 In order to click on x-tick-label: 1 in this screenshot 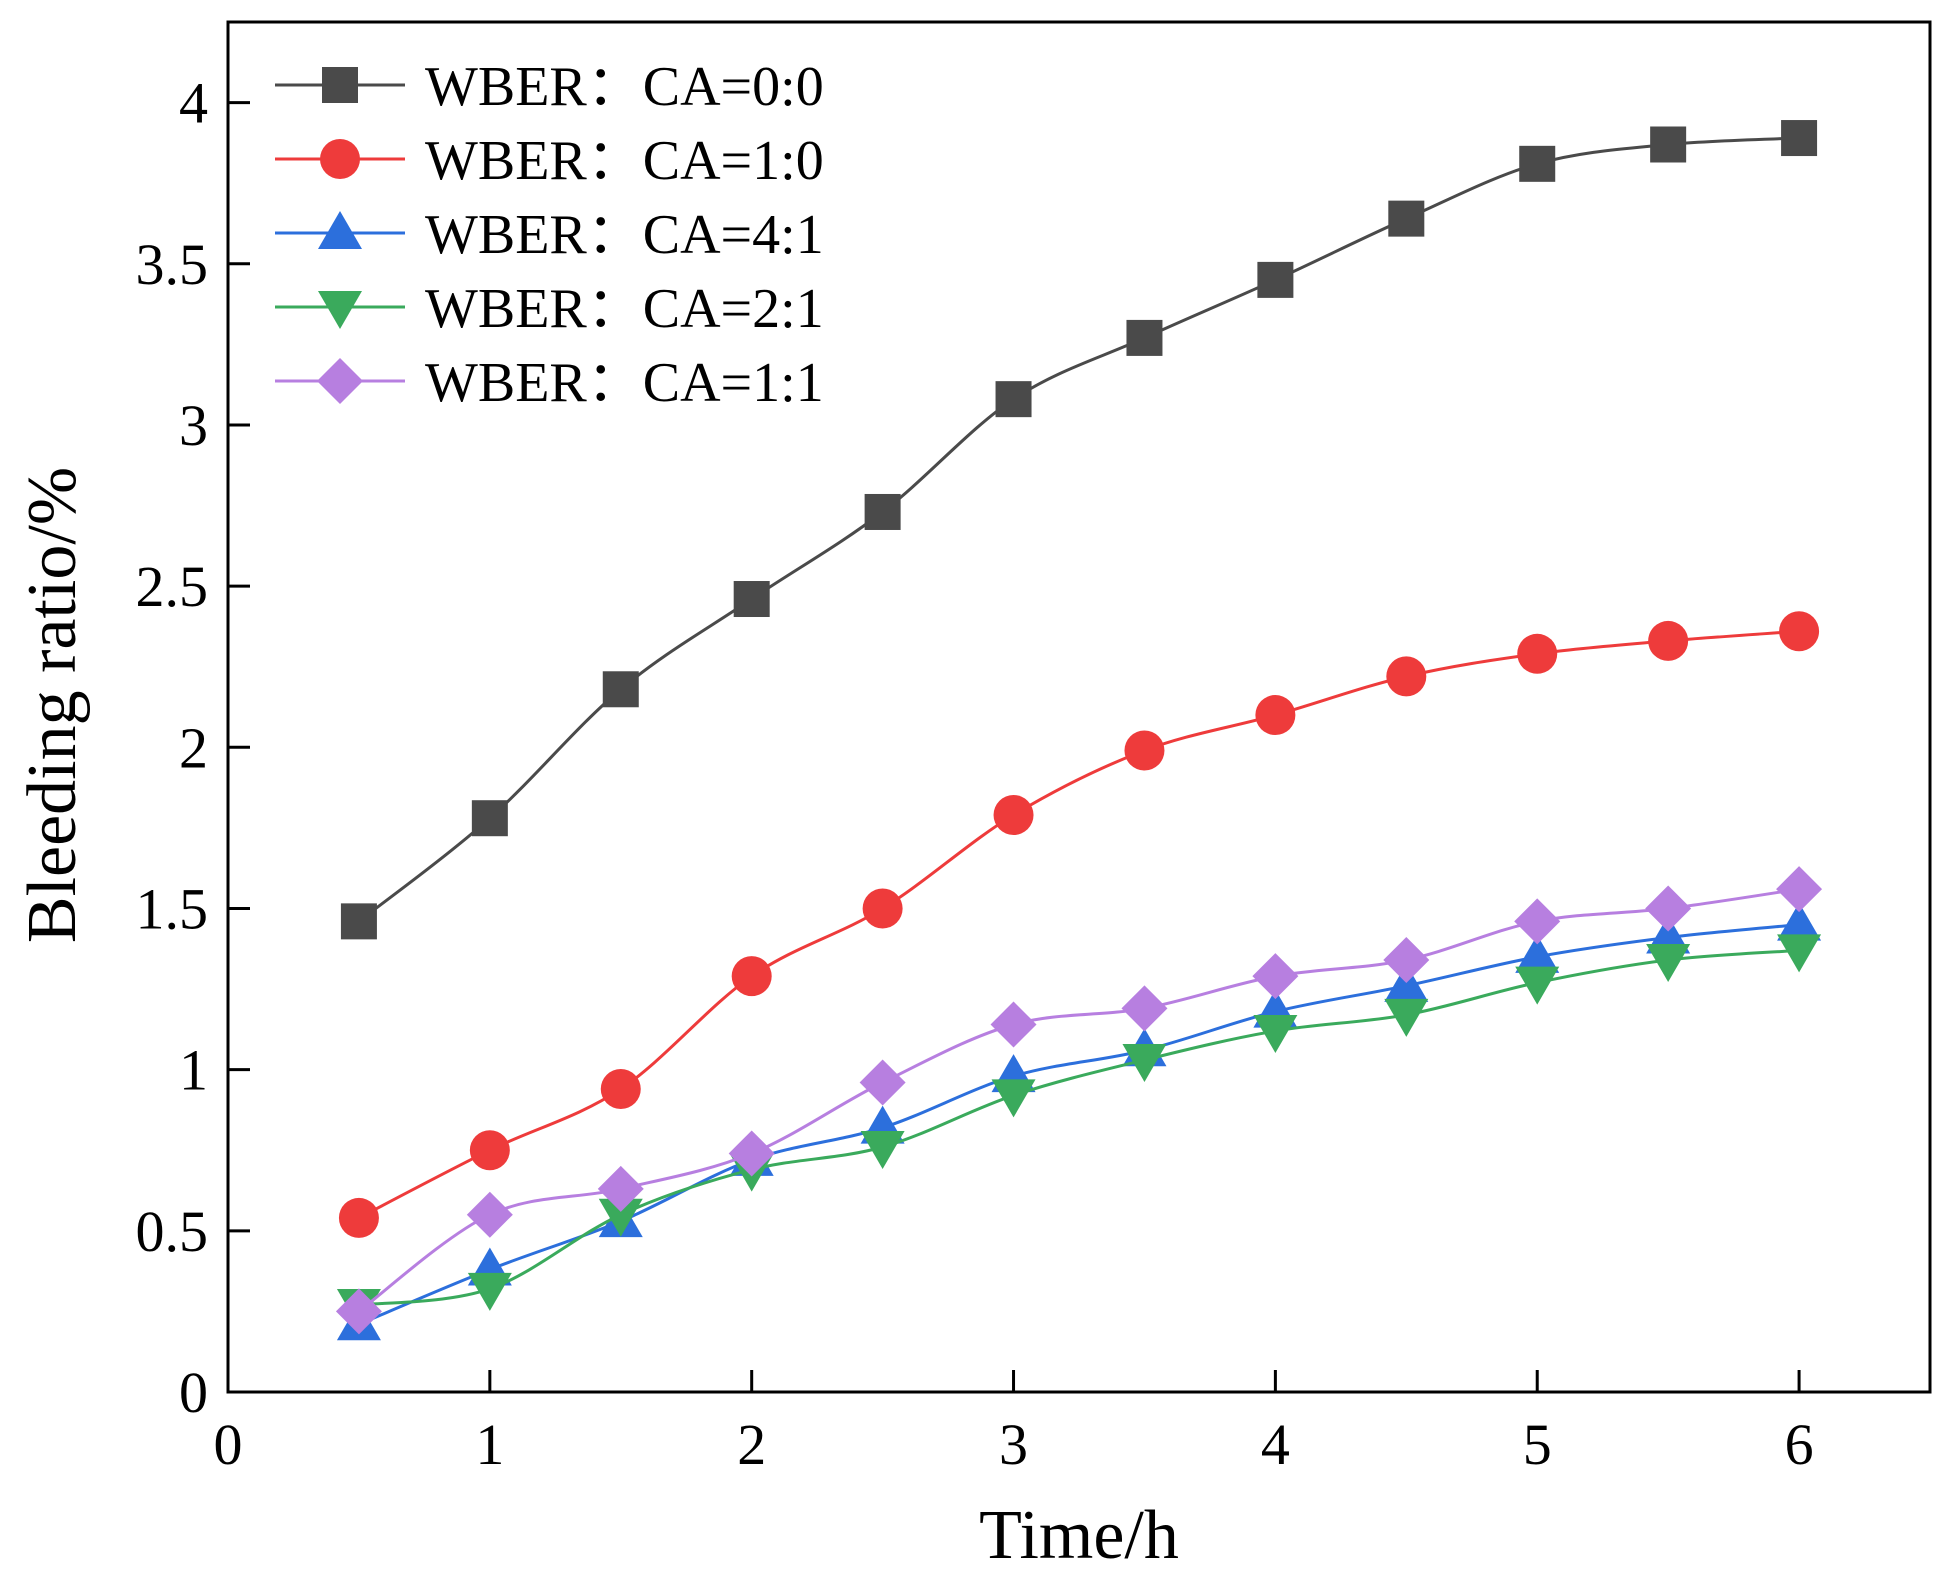, I will do `click(489, 1444)`.